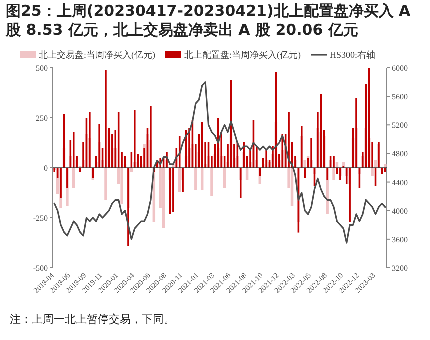 Image resolution: width=430 pixels, height=340 pixels. I want to click on y2-tick-label: 4800, so click(400, 154).